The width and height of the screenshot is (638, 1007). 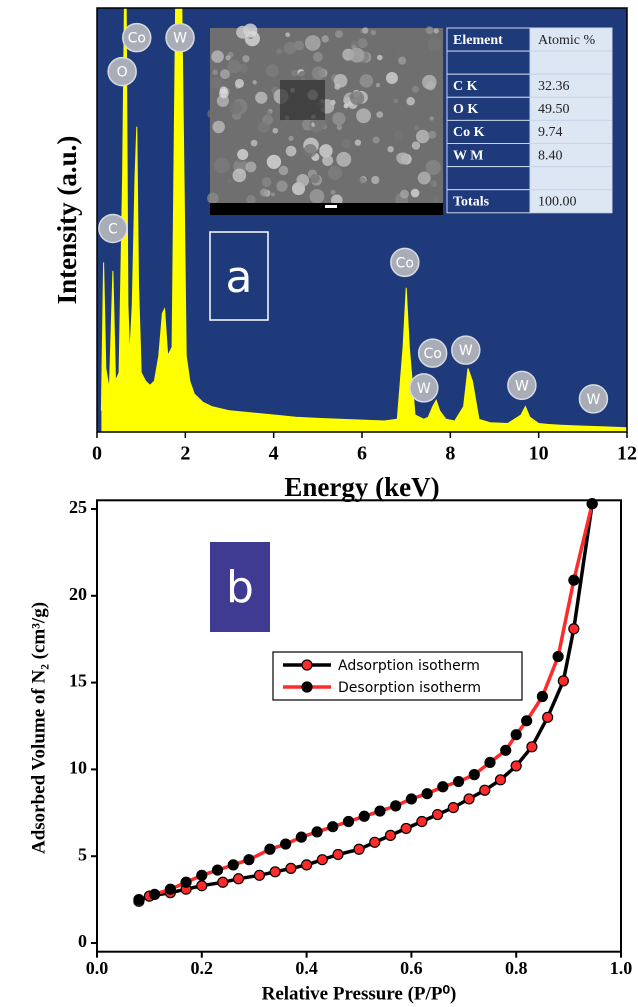 I want to click on x-tick-label: 12, so click(x=627, y=454).